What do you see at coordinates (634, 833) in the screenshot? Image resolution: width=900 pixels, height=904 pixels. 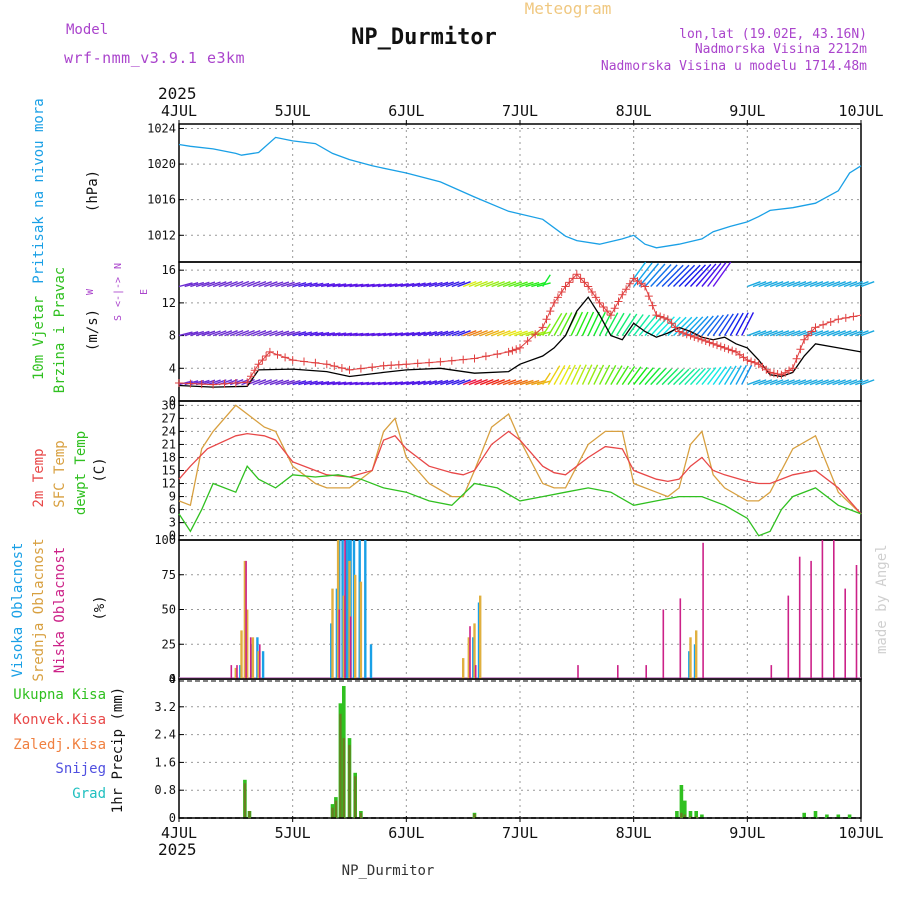 I see `time-label-bottom: 8JUL` at bounding box center [634, 833].